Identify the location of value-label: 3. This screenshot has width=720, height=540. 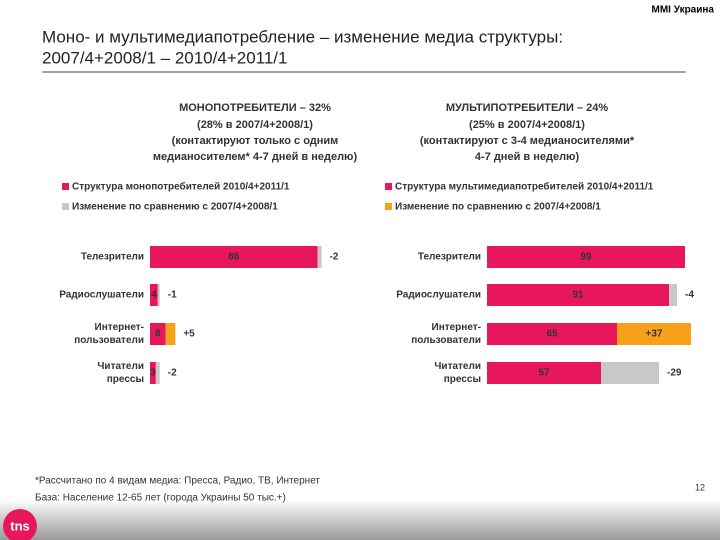
(153, 373).